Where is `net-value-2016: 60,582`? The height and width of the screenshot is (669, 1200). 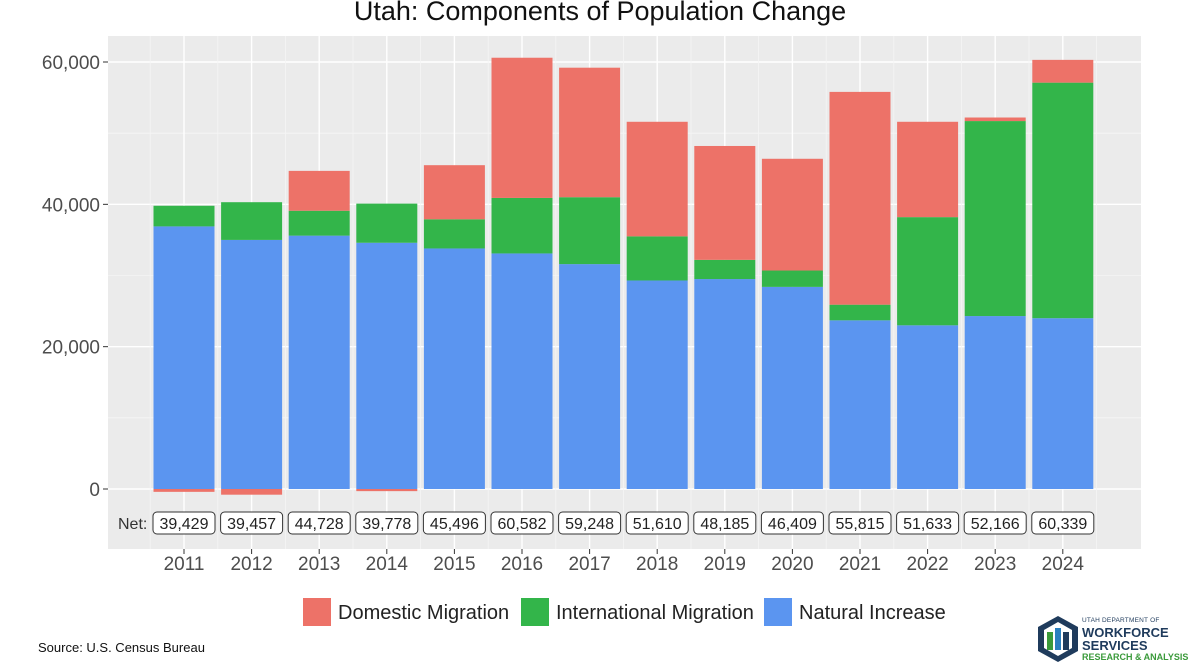 net-value-2016: 60,582 is located at coordinates (522, 524).